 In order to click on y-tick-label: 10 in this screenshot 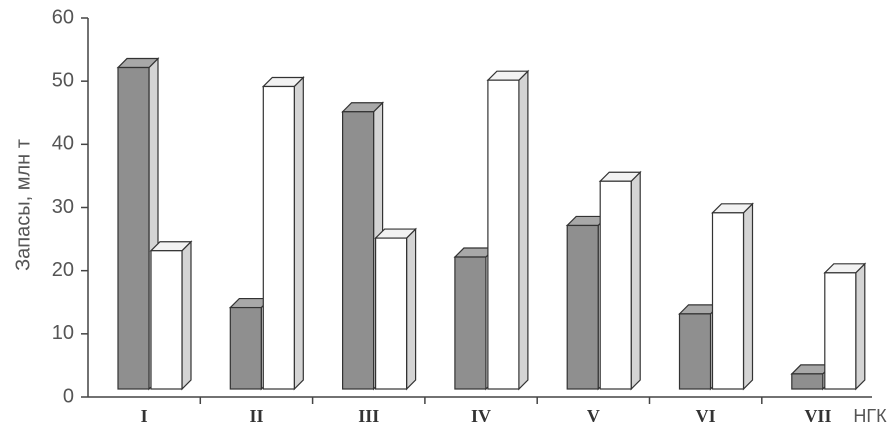, I will do `click(63, 333)`.